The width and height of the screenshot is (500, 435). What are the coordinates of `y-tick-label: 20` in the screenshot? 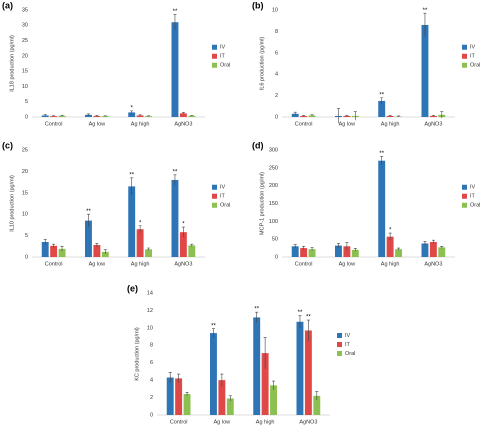 It's located at (25, 172).